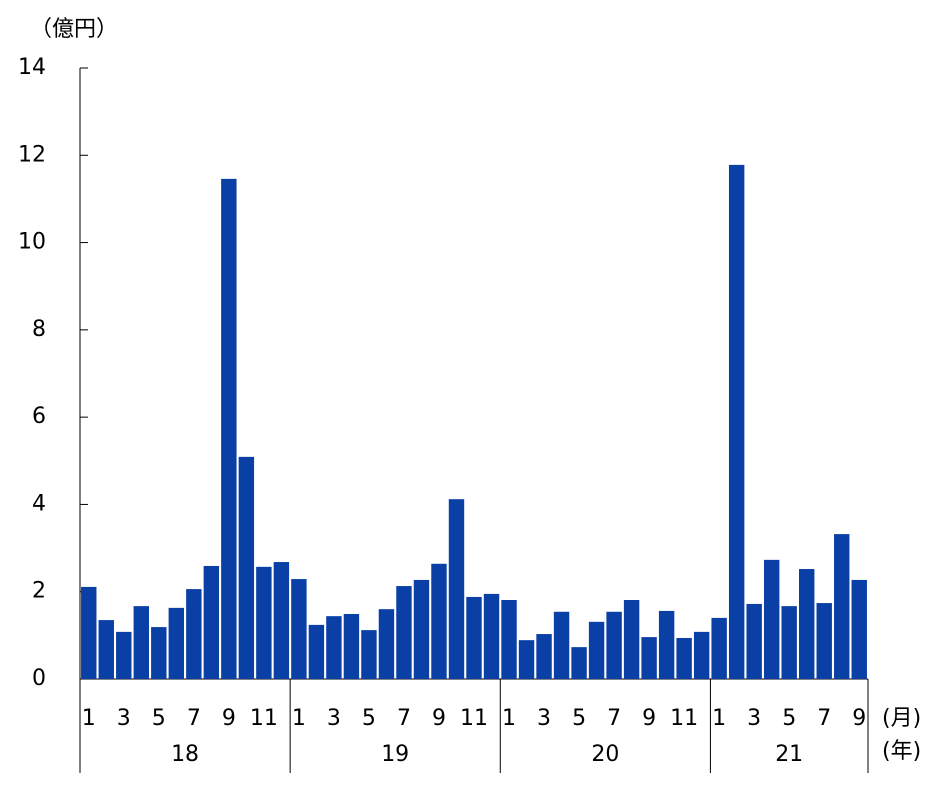  What do you see at coordinates (39, 416) in the screenshot?
I see `y-tick-label: 6` at bounding box center [39, 416].